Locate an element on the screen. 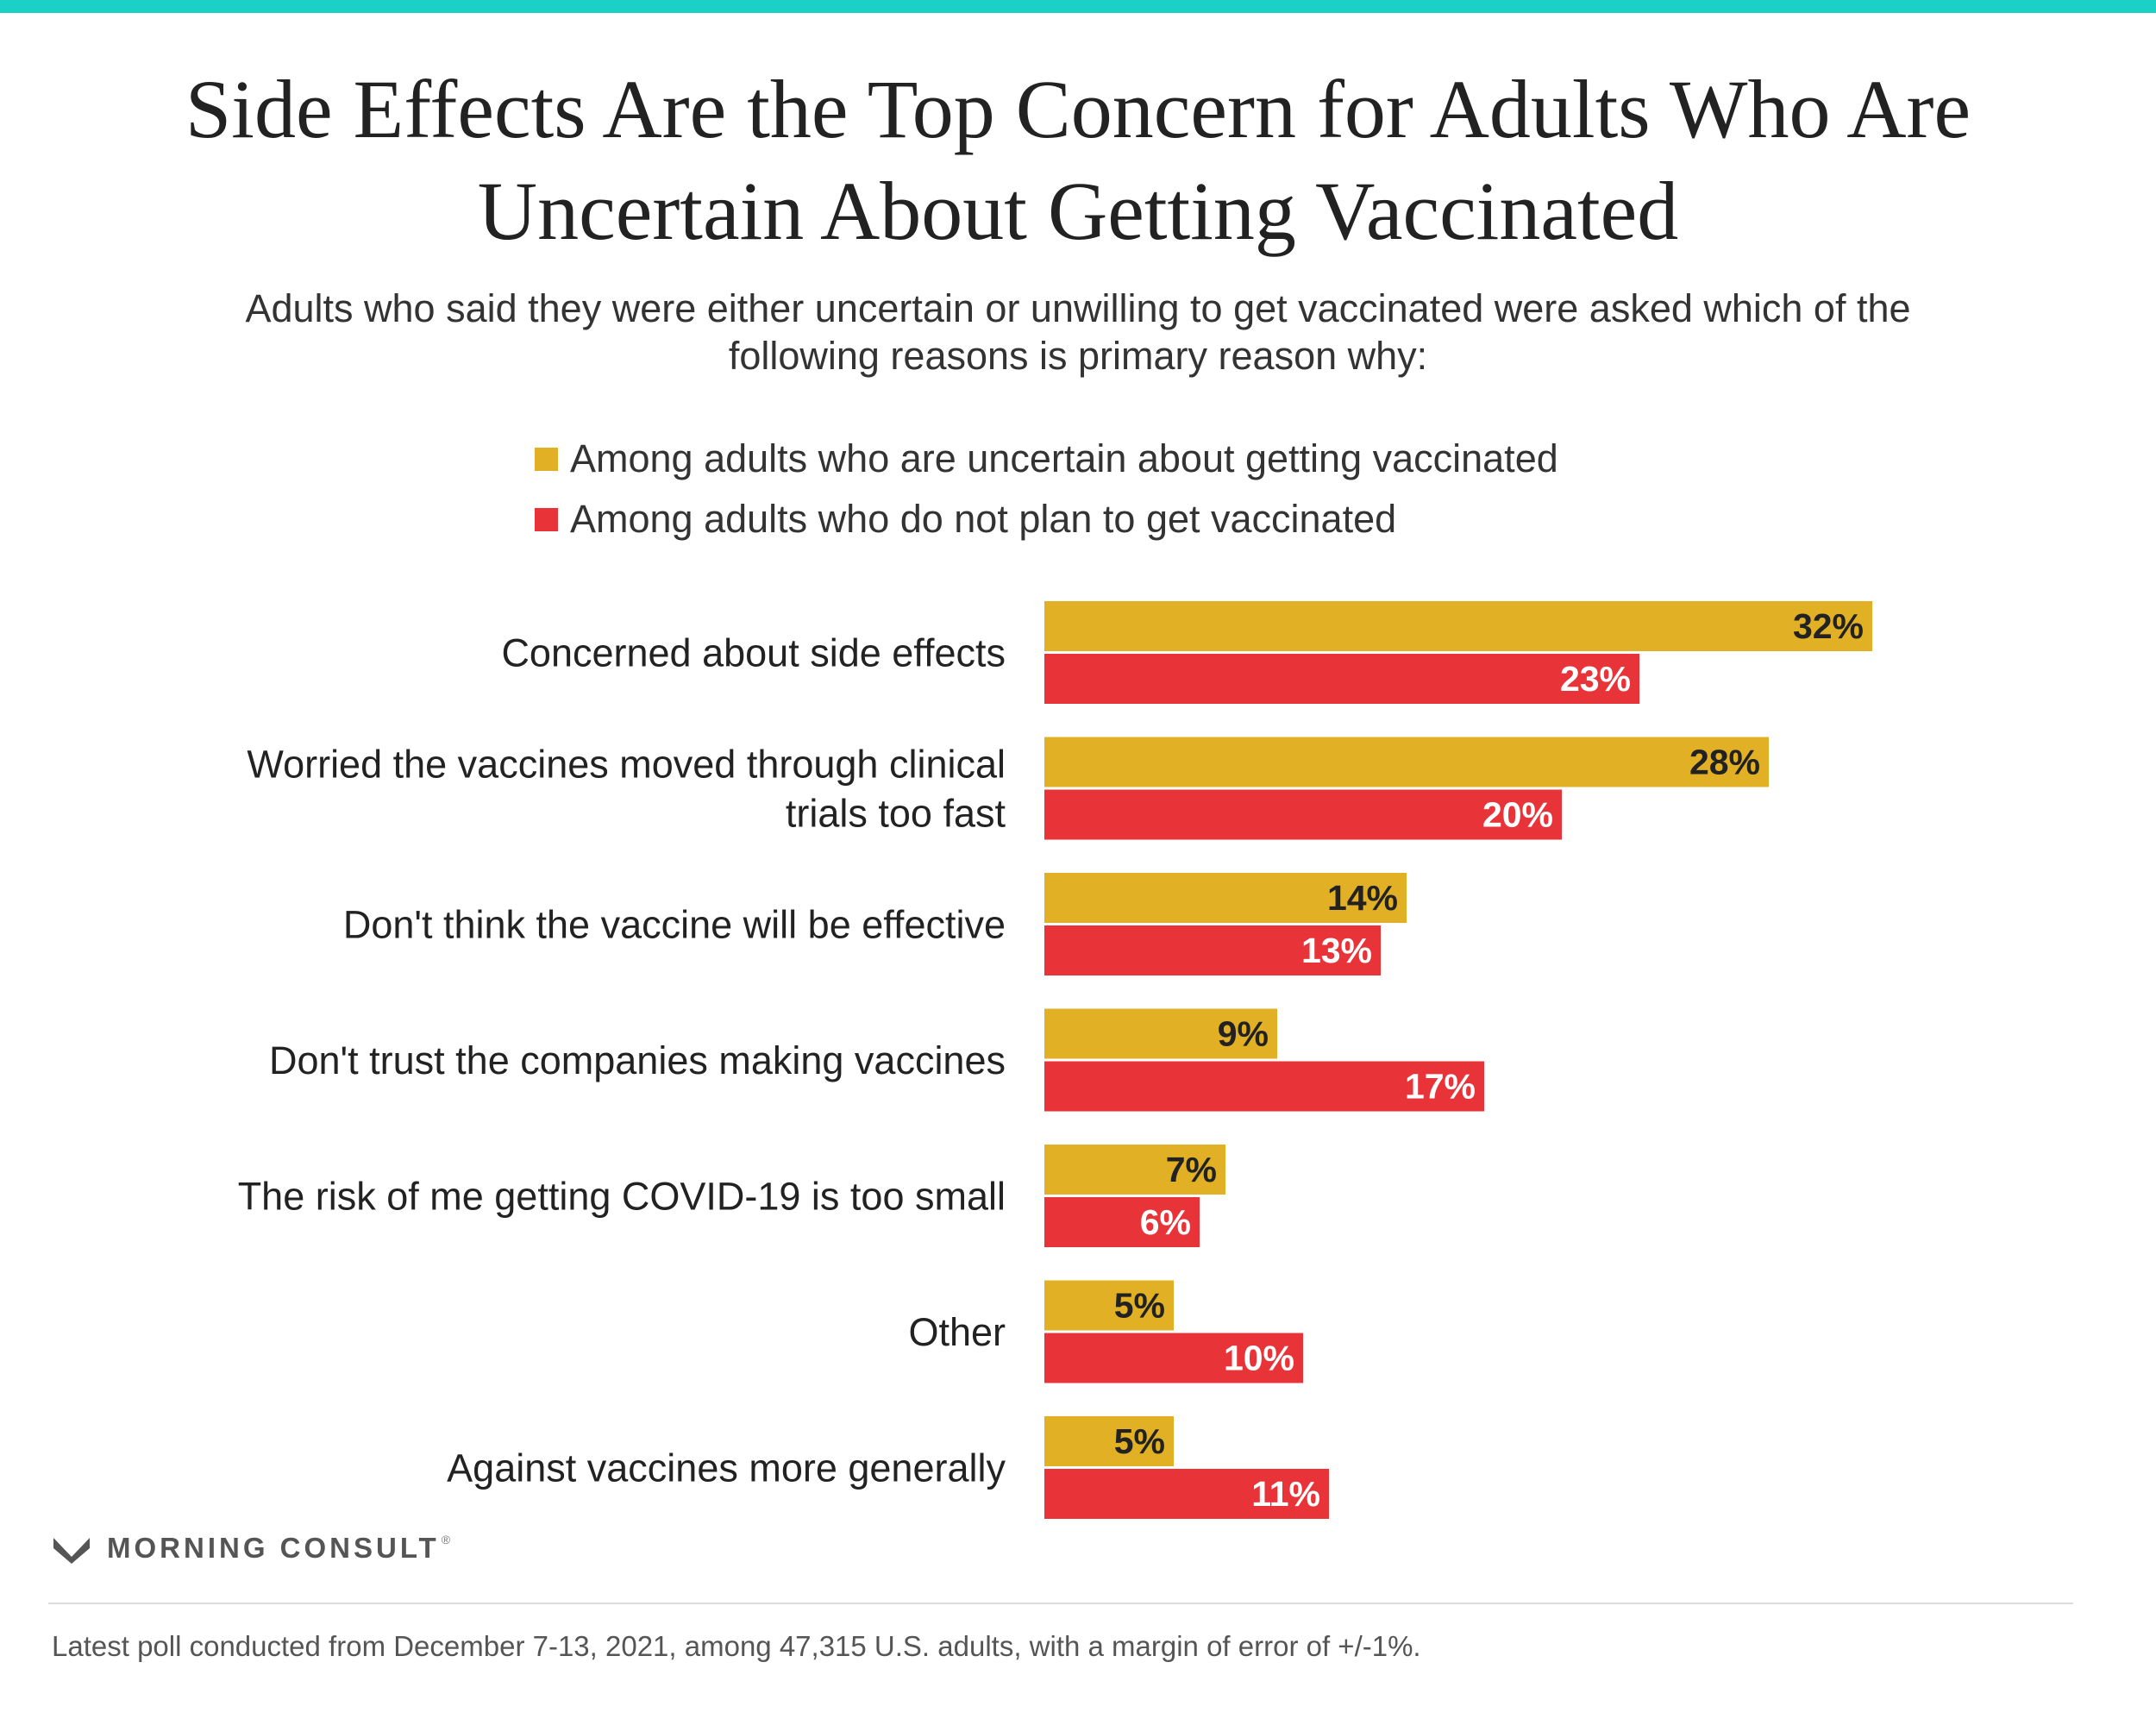 This screenshot has height=1725, width=2156. data-label-uncertain: 14% is located at coordinates (1362, 898).